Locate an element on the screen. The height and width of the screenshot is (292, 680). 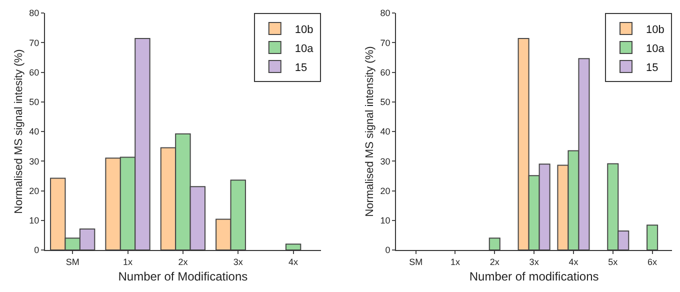
y-axis-title: Normalised MS signal intensity (%) is located at coordinates (370, 131).